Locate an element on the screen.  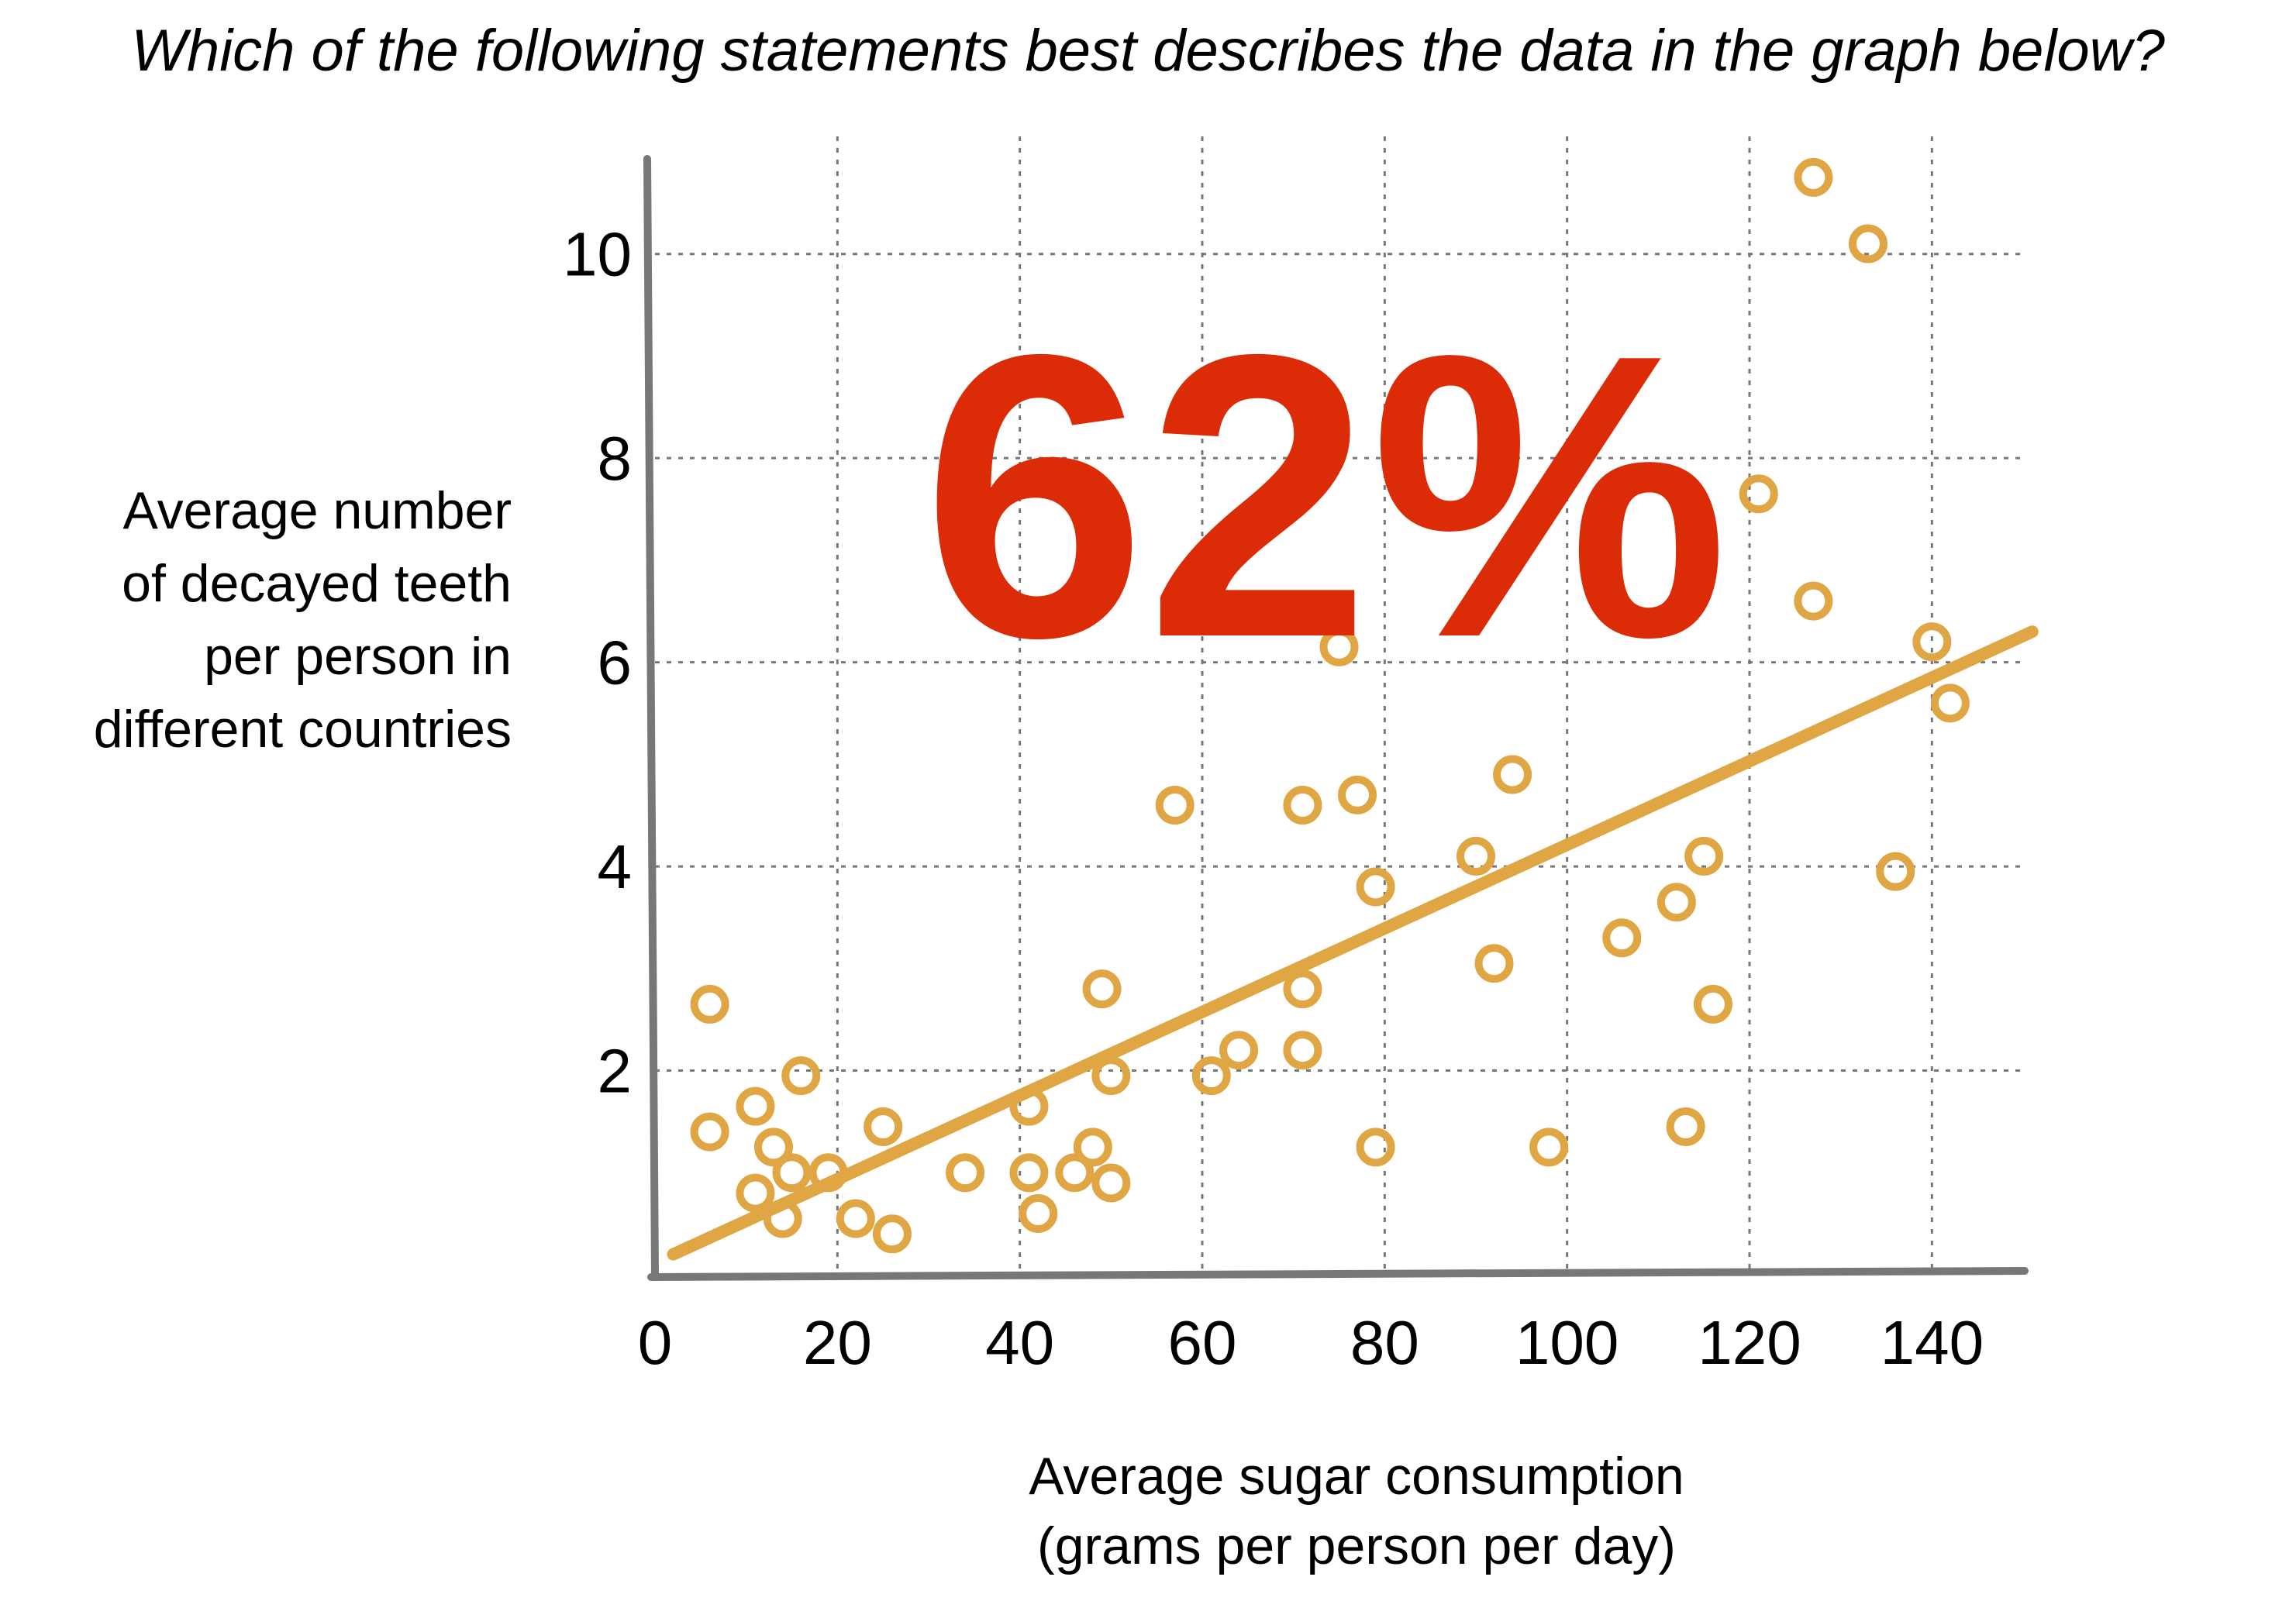
y-axis-label-line: of decayed teeth is located at coordinates (317, 583).